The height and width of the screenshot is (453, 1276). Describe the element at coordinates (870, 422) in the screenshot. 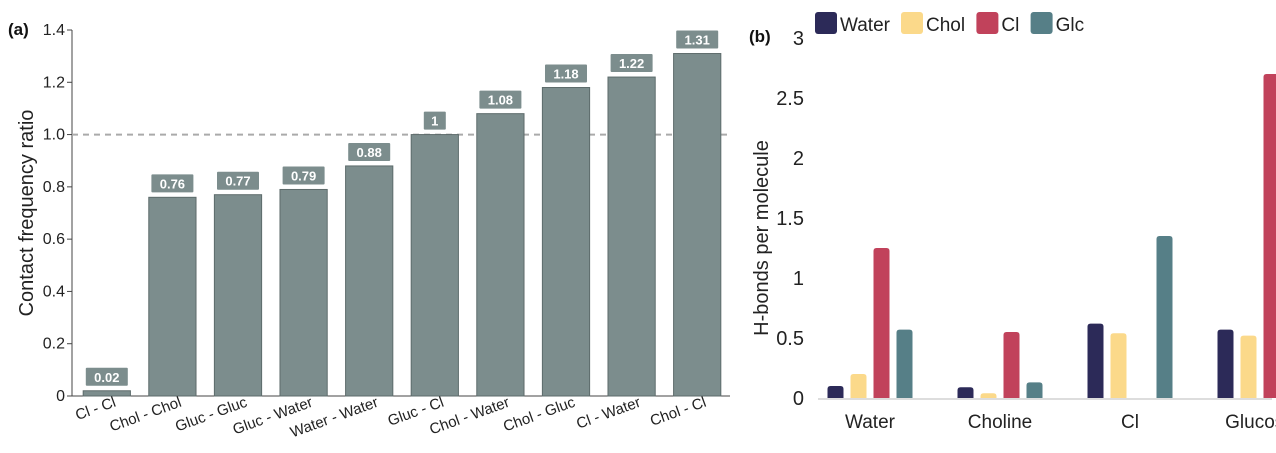

I see `x-tick-label: Water` at that location.